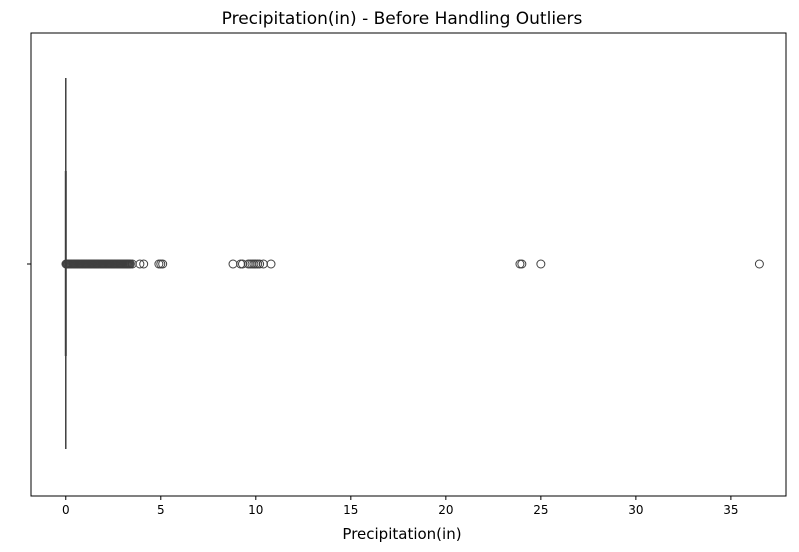  Describe the element at coordinates (540, 510) in the screenshot. I see `x-tick-label: 25` at that location.